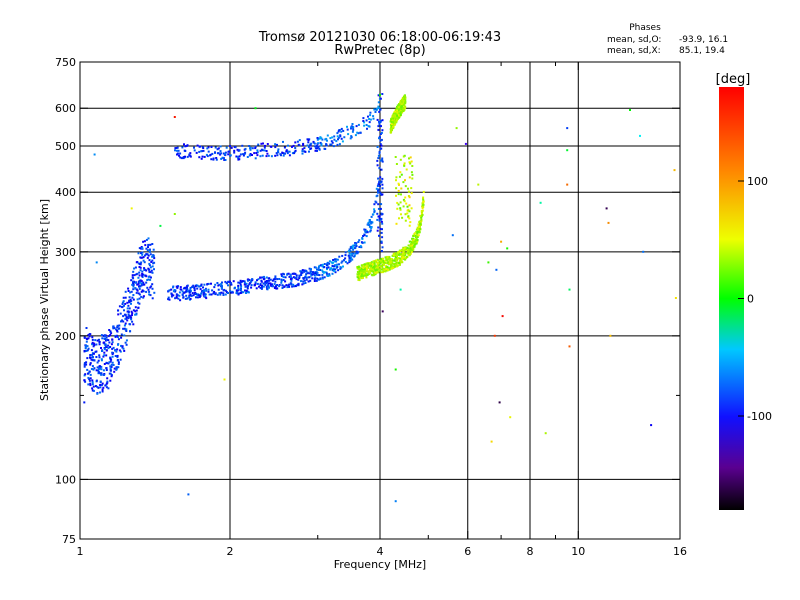  Describe the element at coordinates (65, 252) in the screenshot. I see `y-tick-label: 300` at that location.